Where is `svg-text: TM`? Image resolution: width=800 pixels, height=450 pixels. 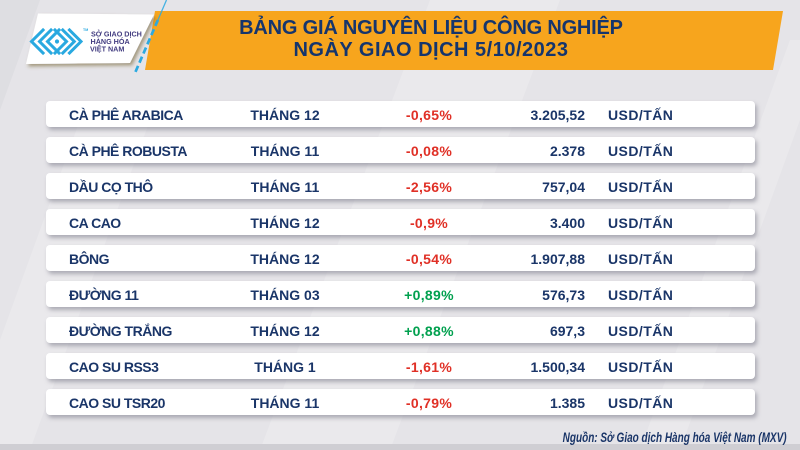 svg-text: TM is located at coordinates (85, 30).